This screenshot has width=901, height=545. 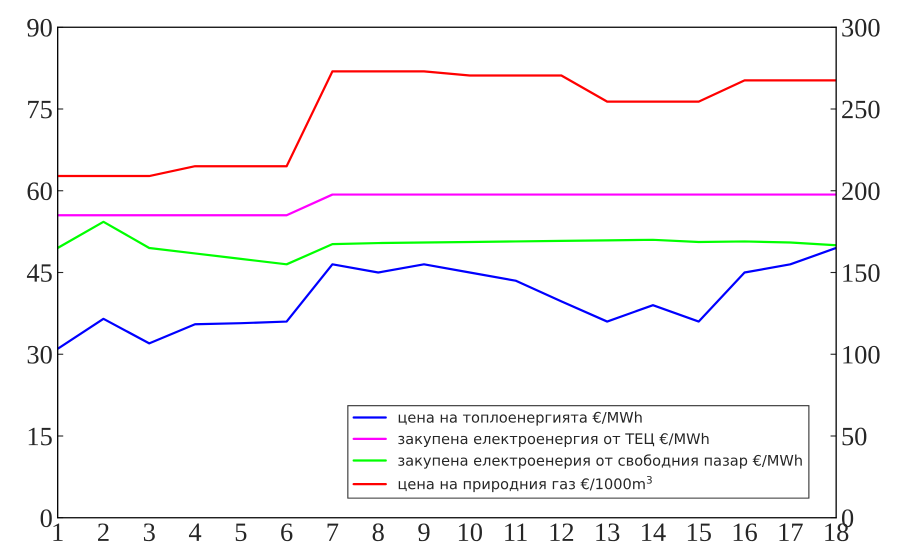 I want to click on legend-label: цена на природния газ €/1000m$^{3}$, so click(x=525, y=484).